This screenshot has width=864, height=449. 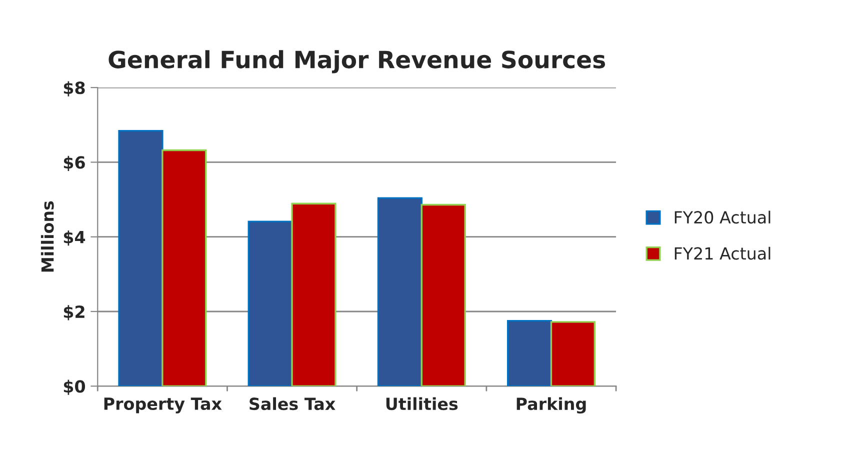 What do you see at coordinates (293, 403) in the screenshot?
I see `x-tick-label: Sales Tax` at bounding box center [293, 403].